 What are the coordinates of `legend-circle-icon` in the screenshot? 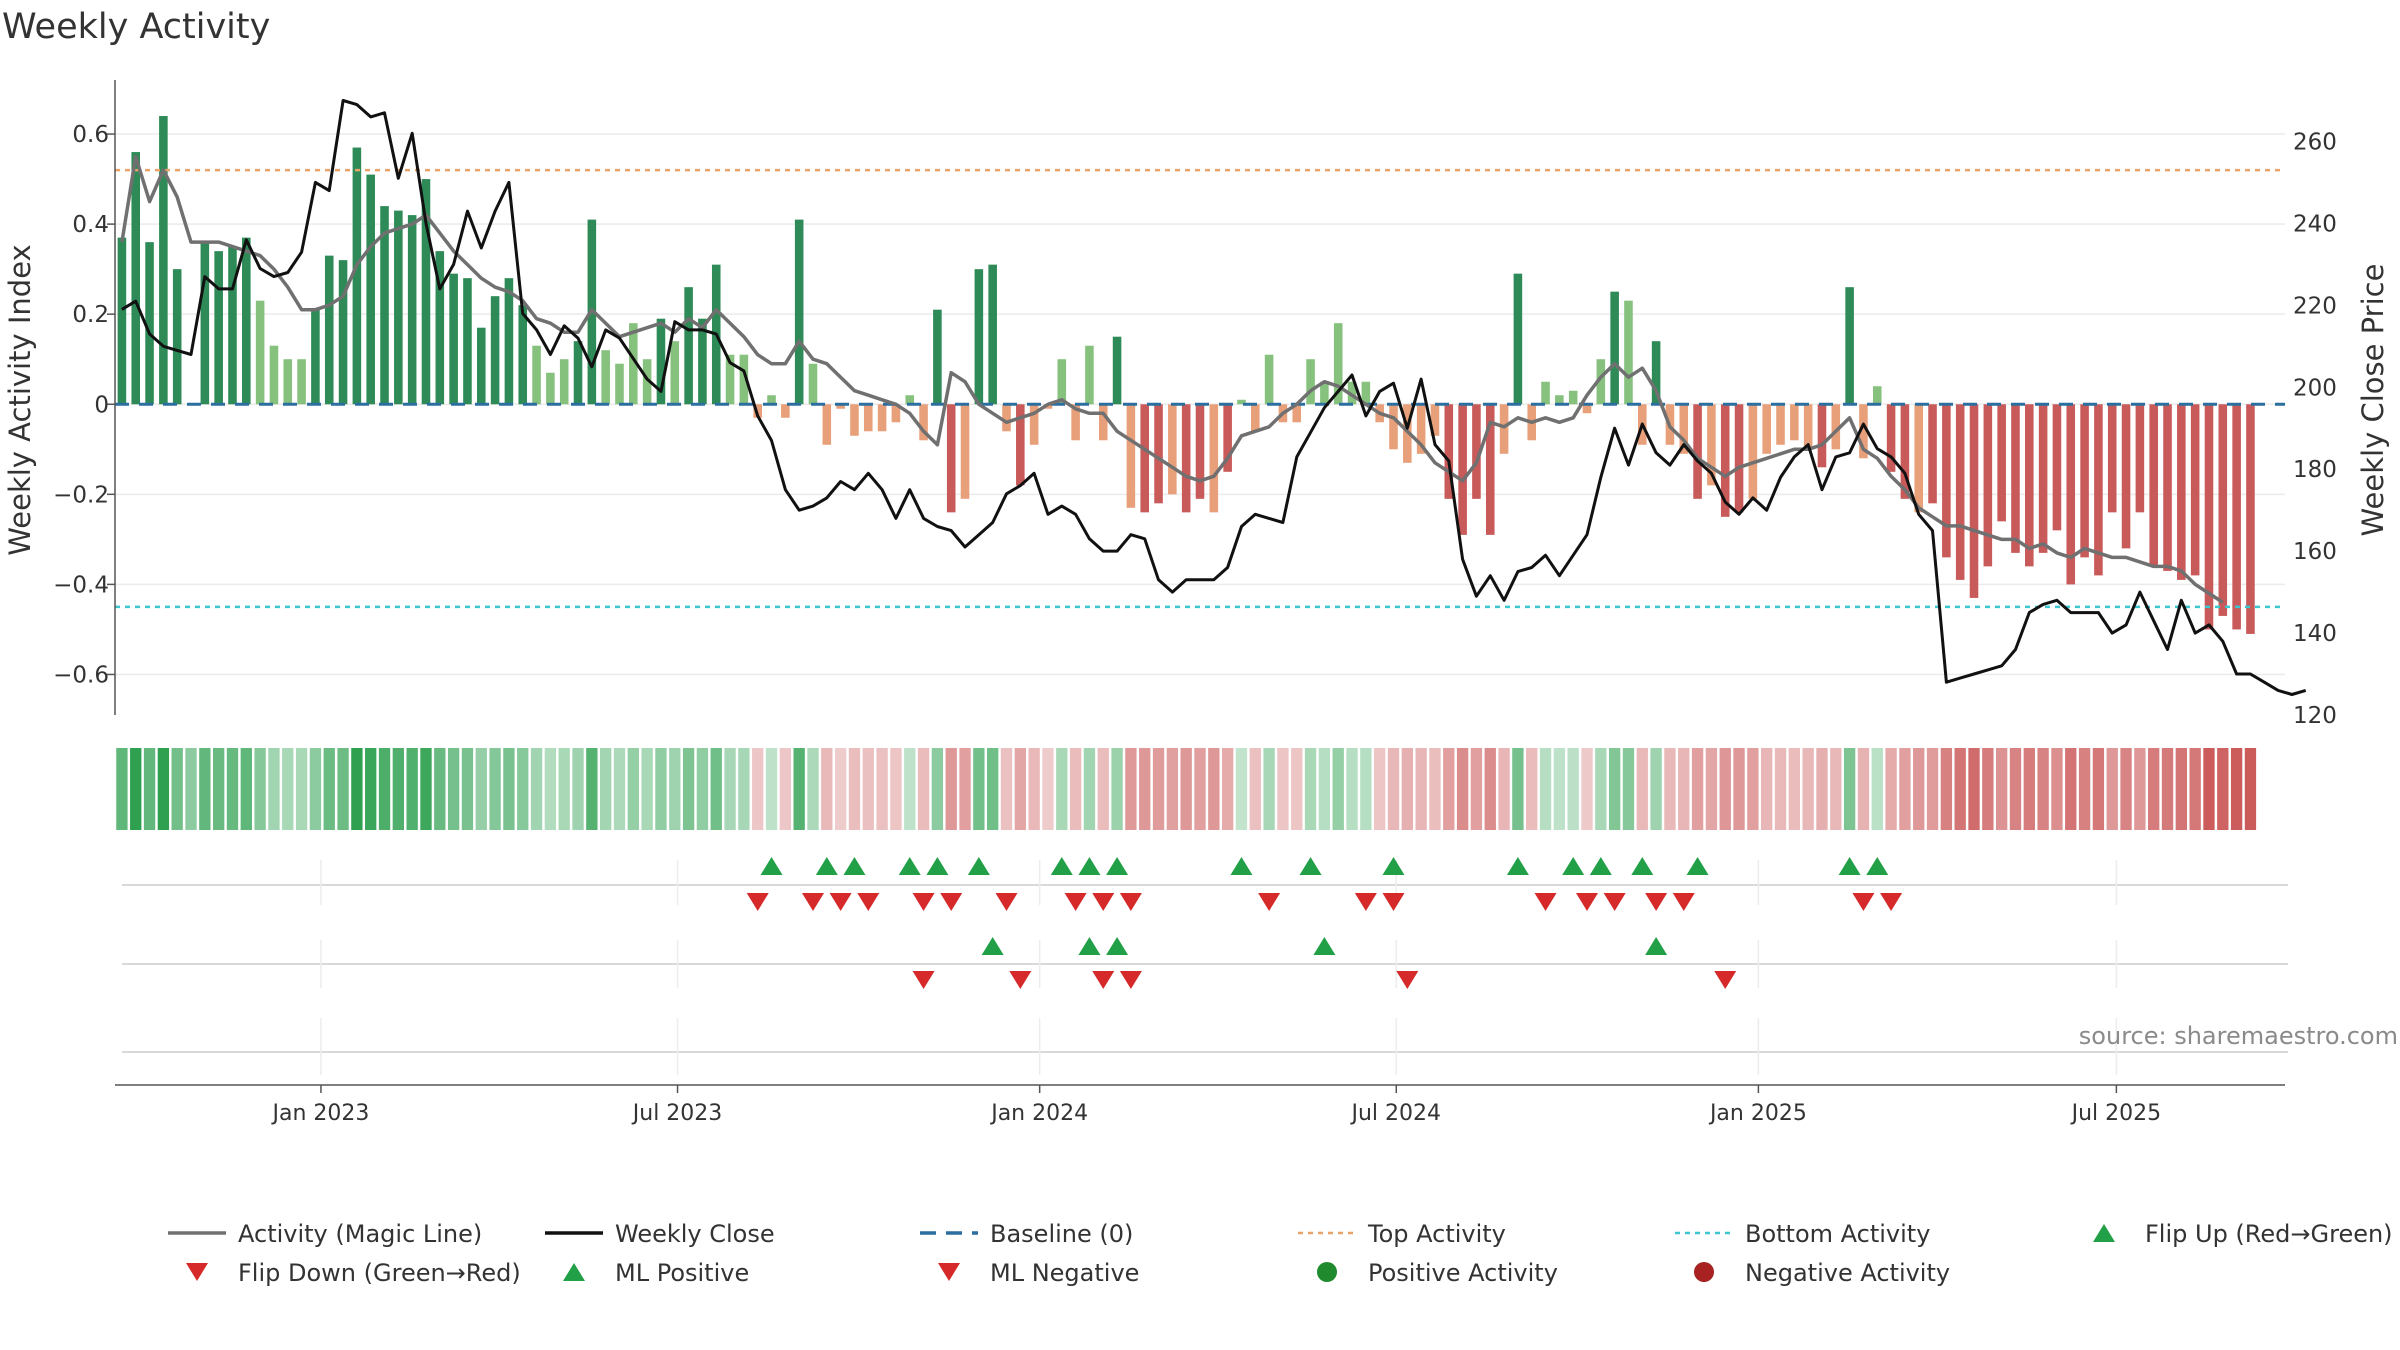 It's located at (1327, 1272).